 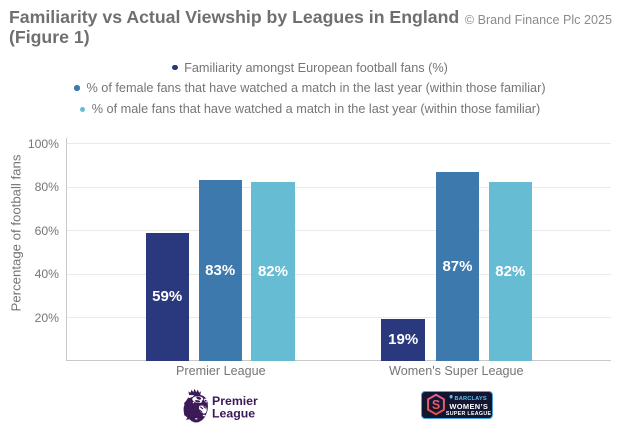 What do you see at coordinates (469, 414) in the screenshot?
I see `svg-text: SUPER LEAGUE` at bounding box center [469, 414].